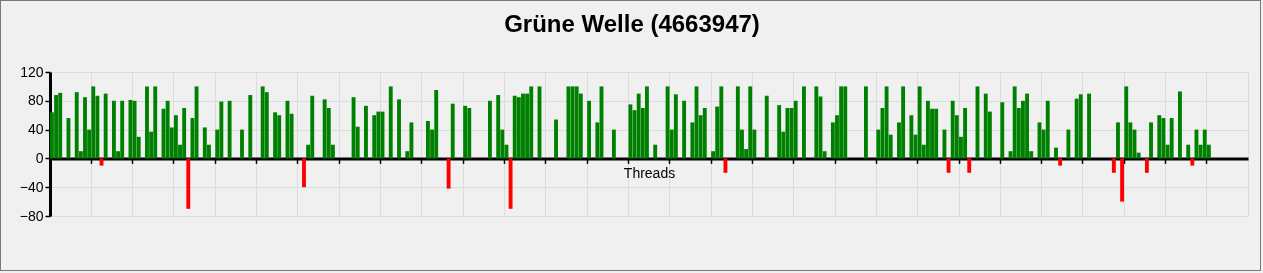 Image resolution: width=1263 pixels, height=273 pixels. What do you see at coordinates (31, 215) in the screenshot?
I see `y-tick-label: −80` at bounding box center [31, 215].